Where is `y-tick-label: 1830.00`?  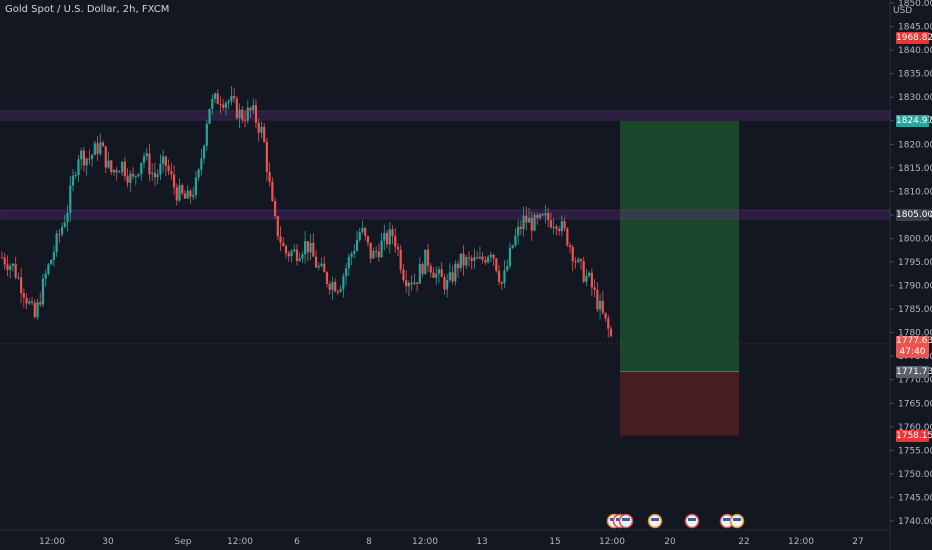
y-tick-label: 1830.00 is located at coordinates (915, 98).